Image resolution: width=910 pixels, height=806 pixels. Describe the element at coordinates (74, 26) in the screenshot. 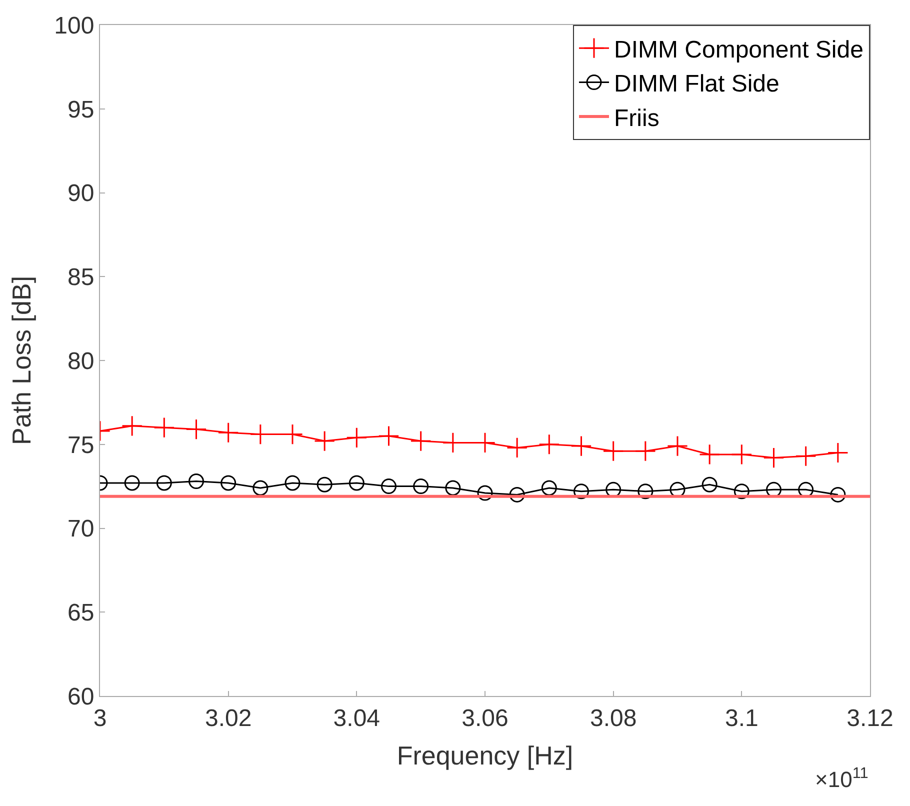

I see `y-tick-label: 100` at that location.